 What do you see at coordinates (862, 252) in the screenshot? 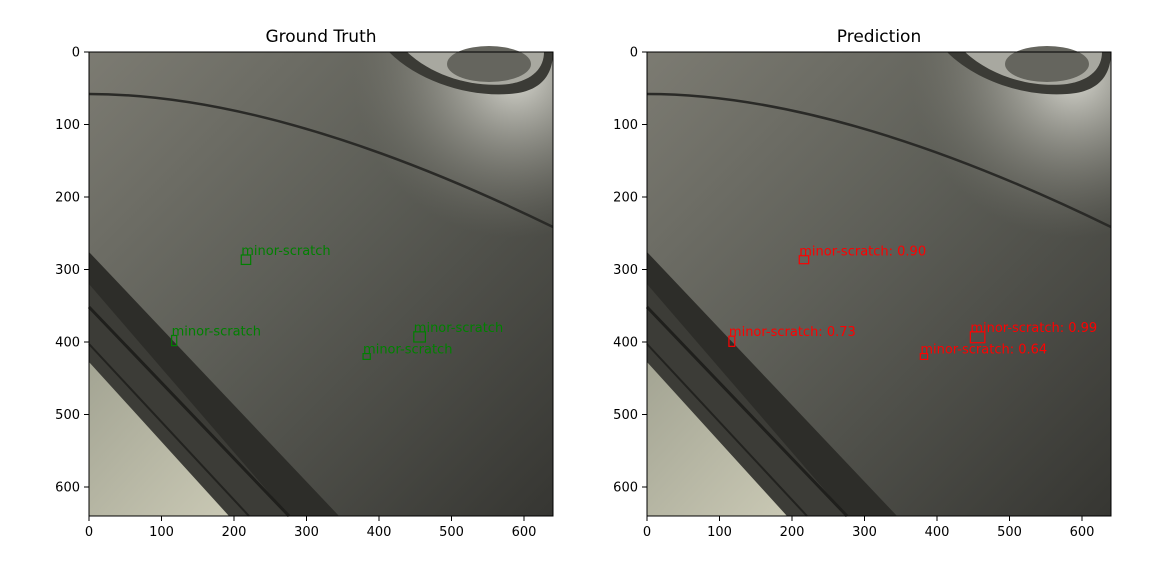
I see `bounding-box-label: minor-scratch: 0.90` at bounding box center [862, 252].